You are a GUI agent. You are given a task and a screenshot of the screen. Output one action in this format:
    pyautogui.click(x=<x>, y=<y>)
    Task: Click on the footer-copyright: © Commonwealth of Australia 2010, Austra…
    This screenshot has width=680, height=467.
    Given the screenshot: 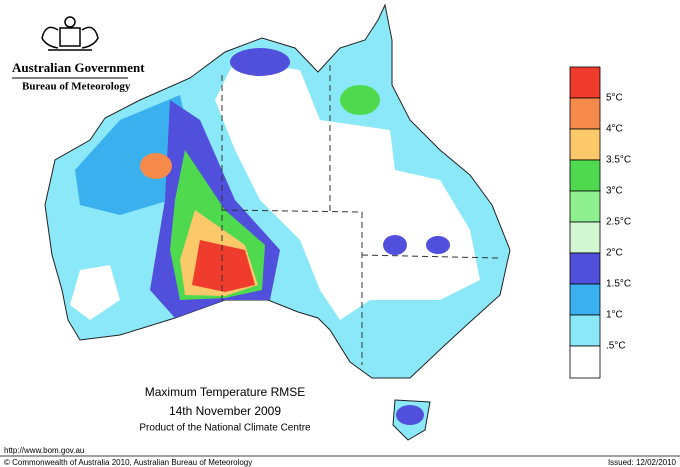 What is the action you would take?
    pyautogui.click(x=128, y=462)
    